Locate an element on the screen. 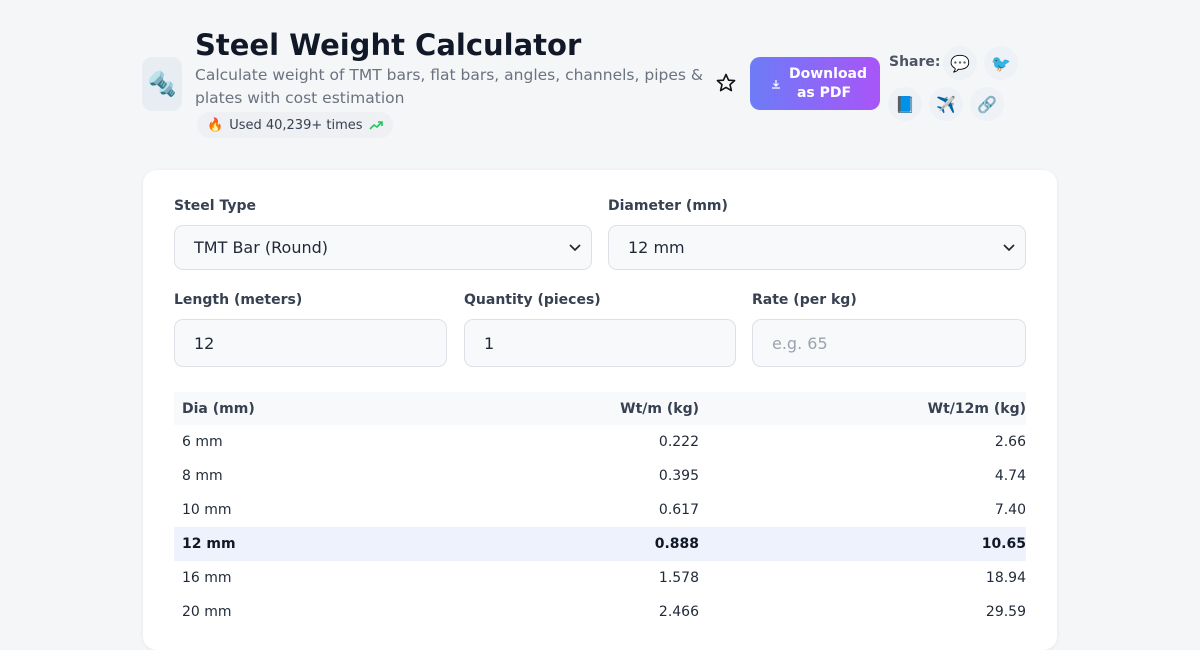 Image resolution: width=1200 pixels, height=650 pixels. column-header: Wt/12m (kg) is located at coordinates (976, 408).